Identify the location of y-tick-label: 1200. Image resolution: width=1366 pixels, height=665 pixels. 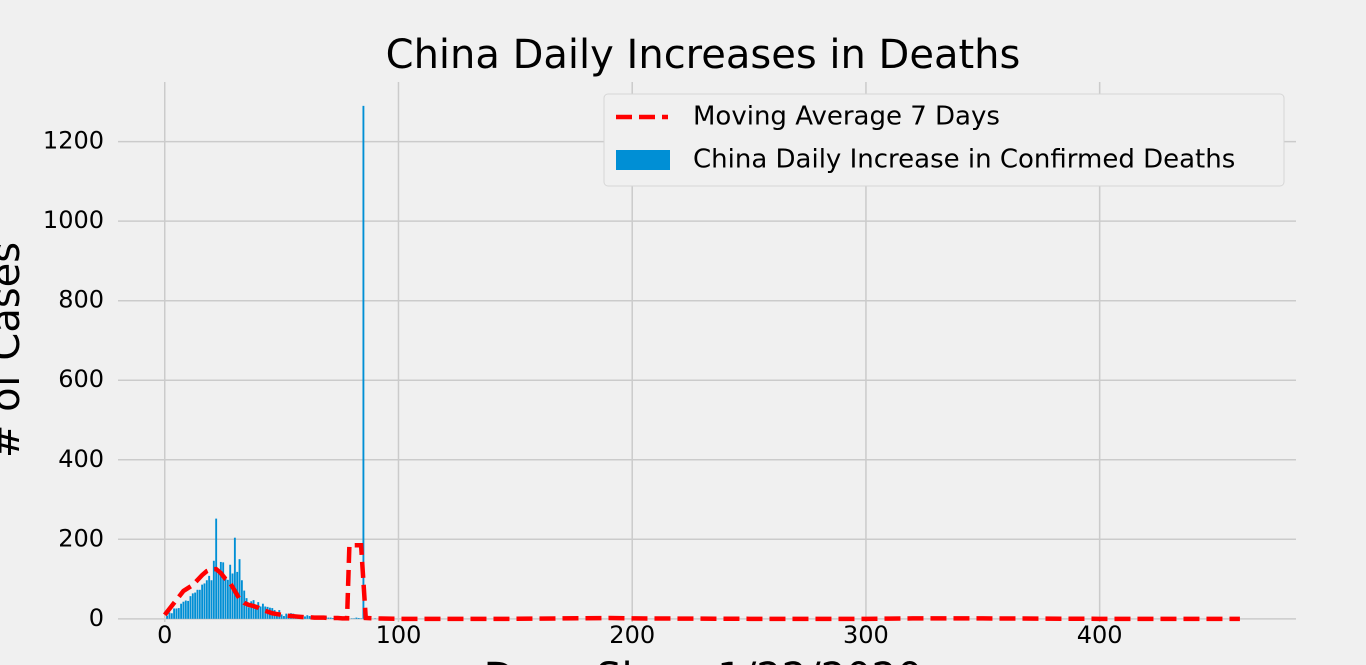
(73, 141).